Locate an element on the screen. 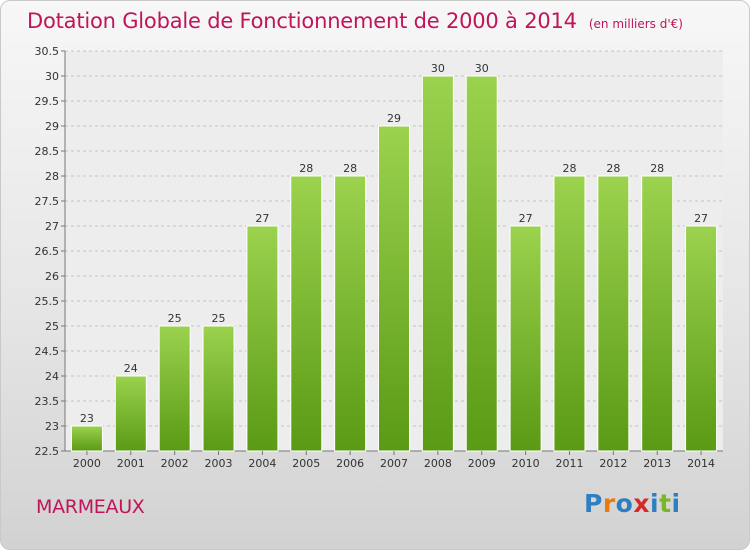 The image size is (750, 550). y-tick-label: 24 is located at coordinates (52, 376).